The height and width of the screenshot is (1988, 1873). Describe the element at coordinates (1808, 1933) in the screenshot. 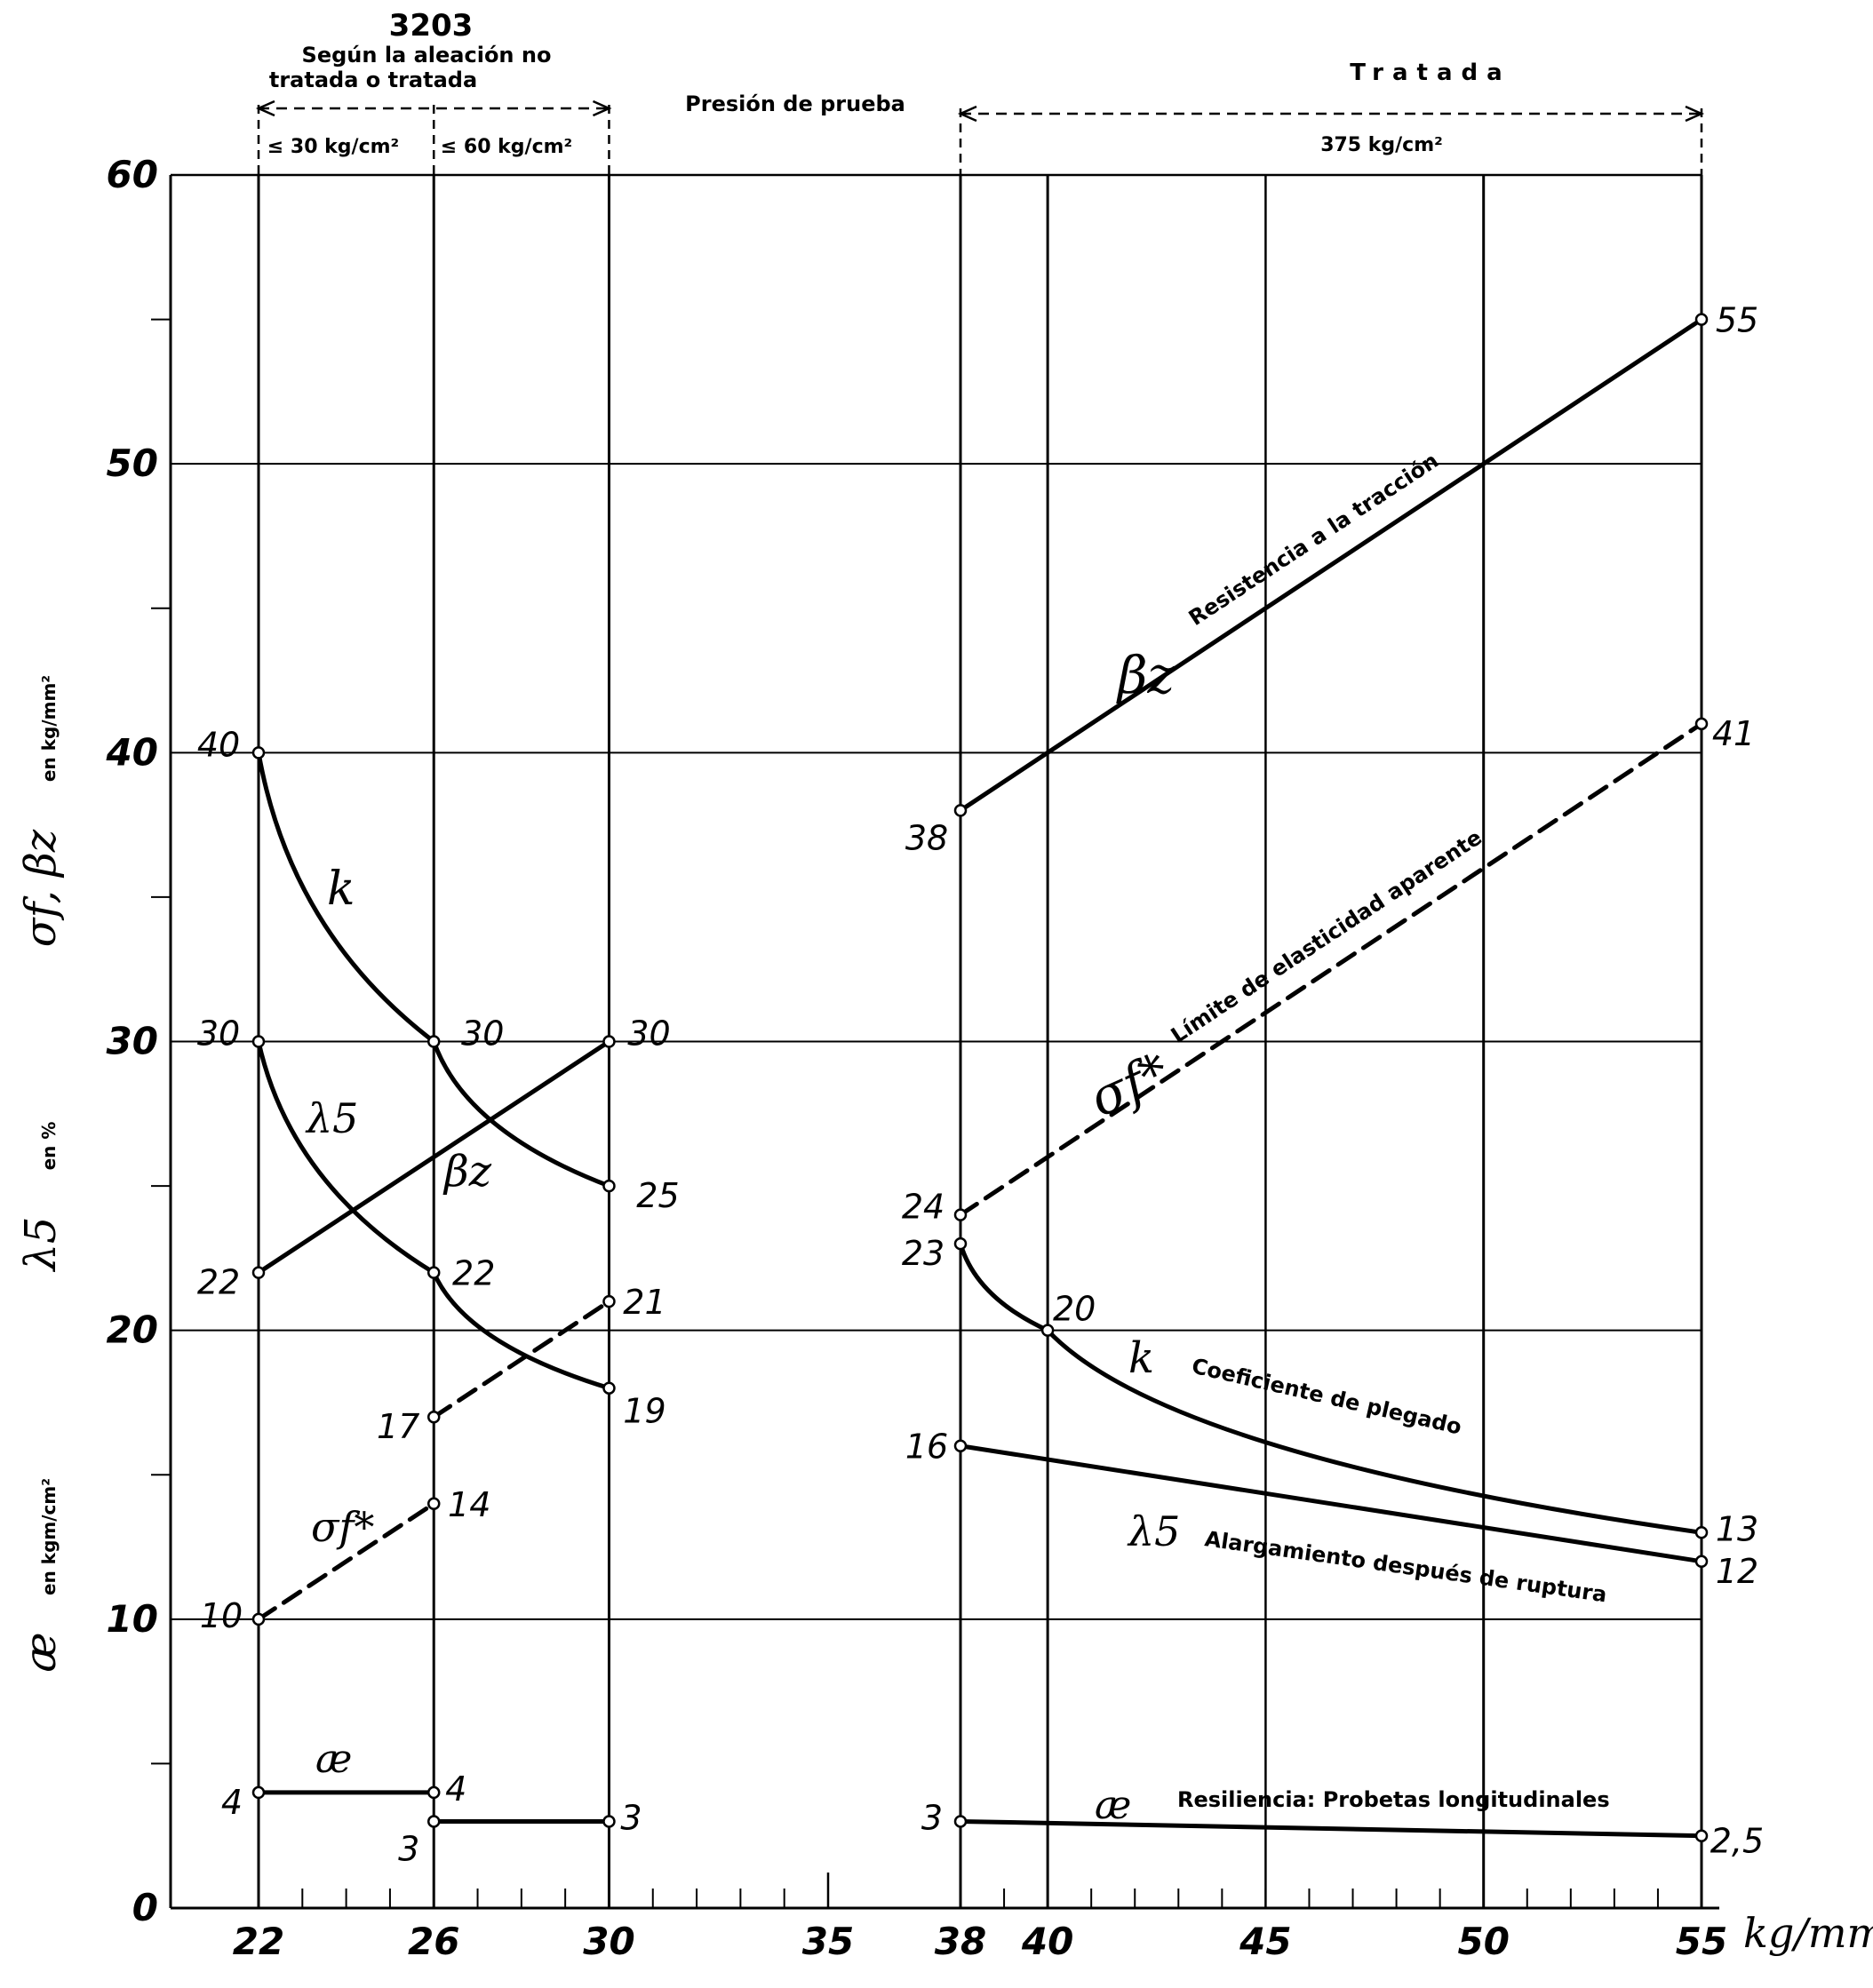

I see `x-unit-label: kg/mm²` at that location.